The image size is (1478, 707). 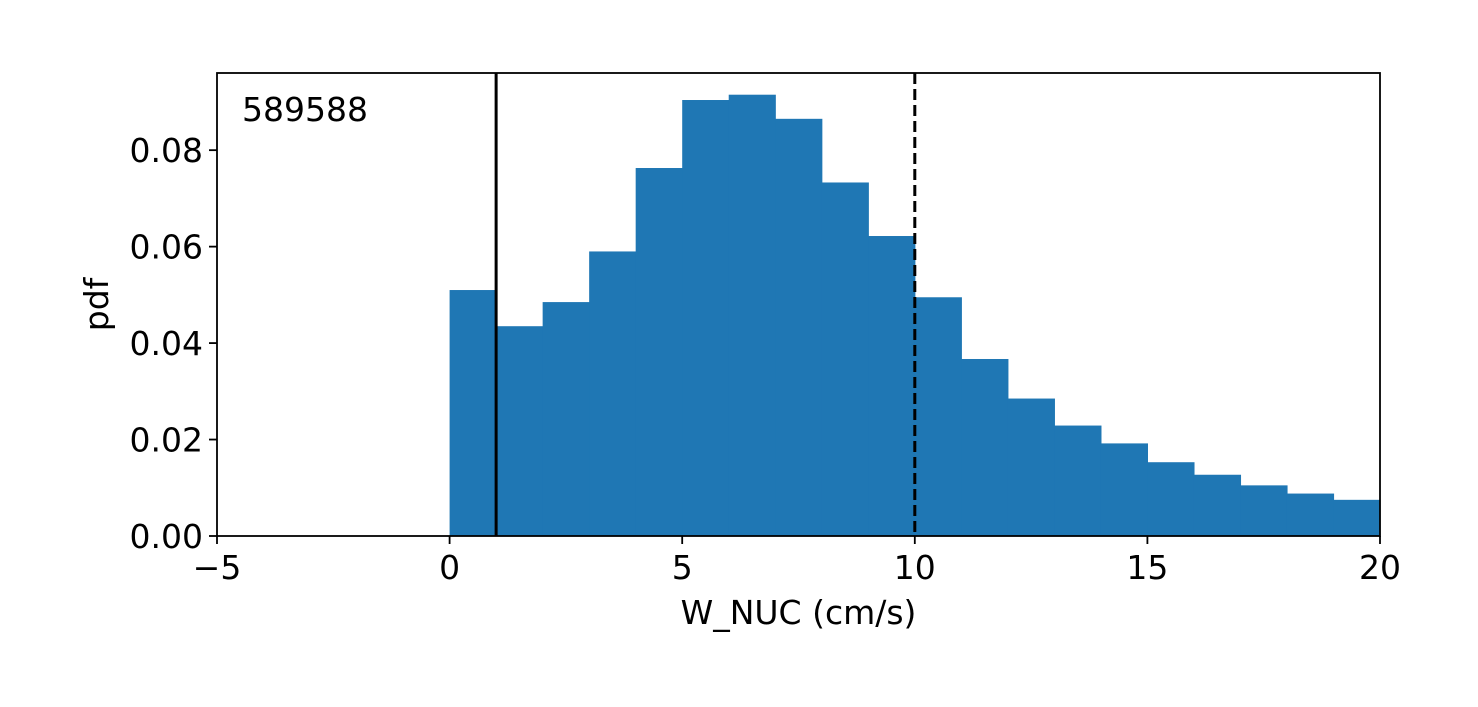 What do you see at coordinates (166, 150) in the screenshot?
I see `y-tick-label: 0.08` at bounding box center [166, 150].